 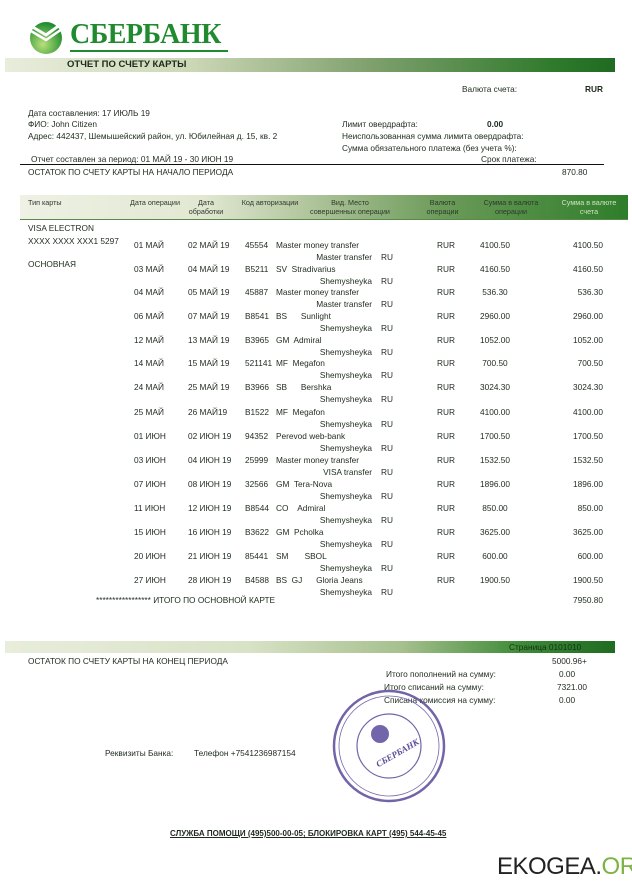 What do you see at coordinates (208, 412) in the screenshot?
I see `cell-proc-date: 26 МАЙ19` at bounding box center [208, 412].